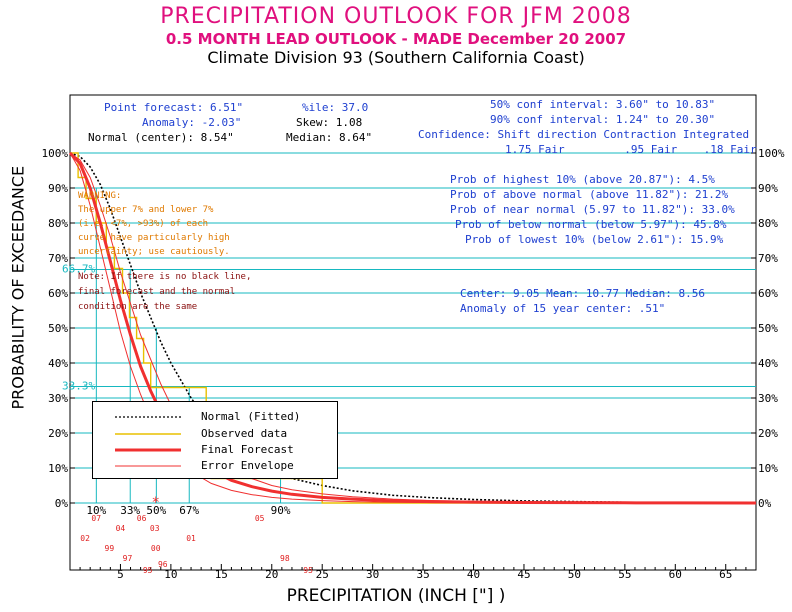 The image size is (792, 612). I want to click on y-tick-label-right: 80%, so click(768, 223).